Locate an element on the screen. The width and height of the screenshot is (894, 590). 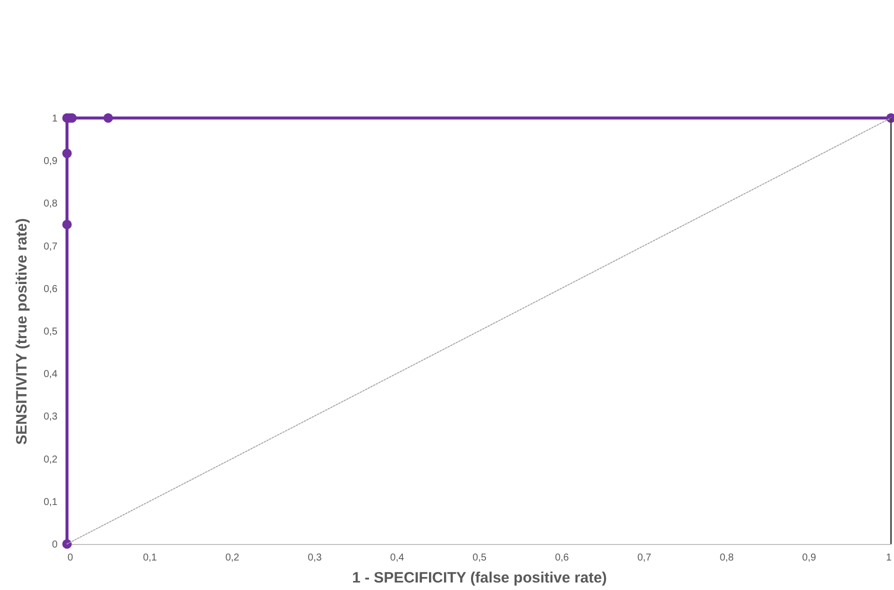
x-tick-label: 0,1 is located at coordinates (150, 558).